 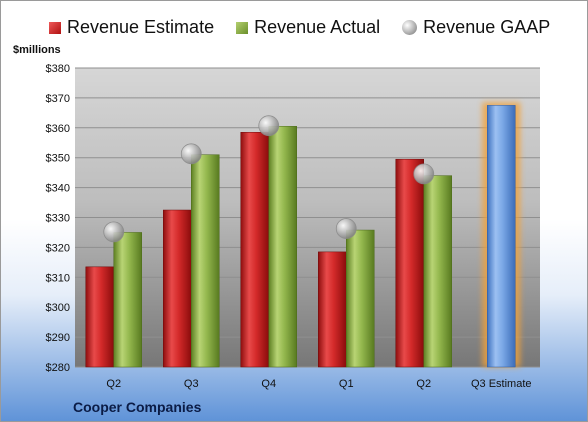 What do you see at coordinates (501, 236) in the screenshot?
I see `bar-revenue-projection` at bounding box center [501, 236].